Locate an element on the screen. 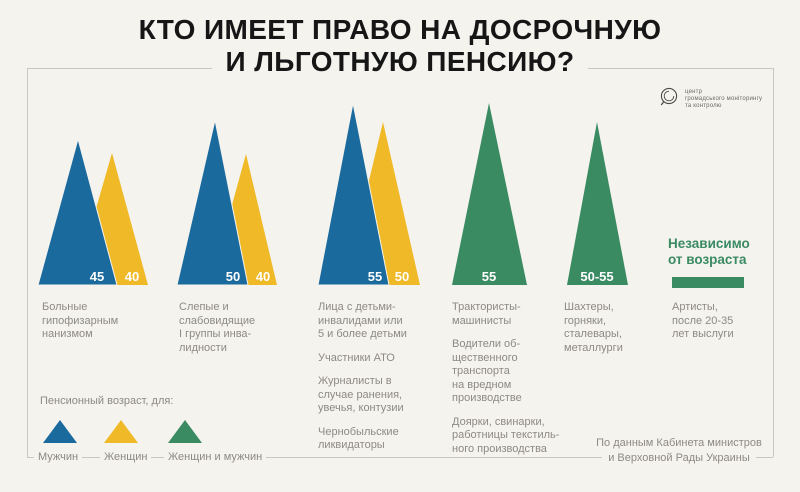 This screenshot has height=492, width=800. occupation-column-5: Шахтеры, горняки, сталевары, металлурги is located at coordinates (614, 333).